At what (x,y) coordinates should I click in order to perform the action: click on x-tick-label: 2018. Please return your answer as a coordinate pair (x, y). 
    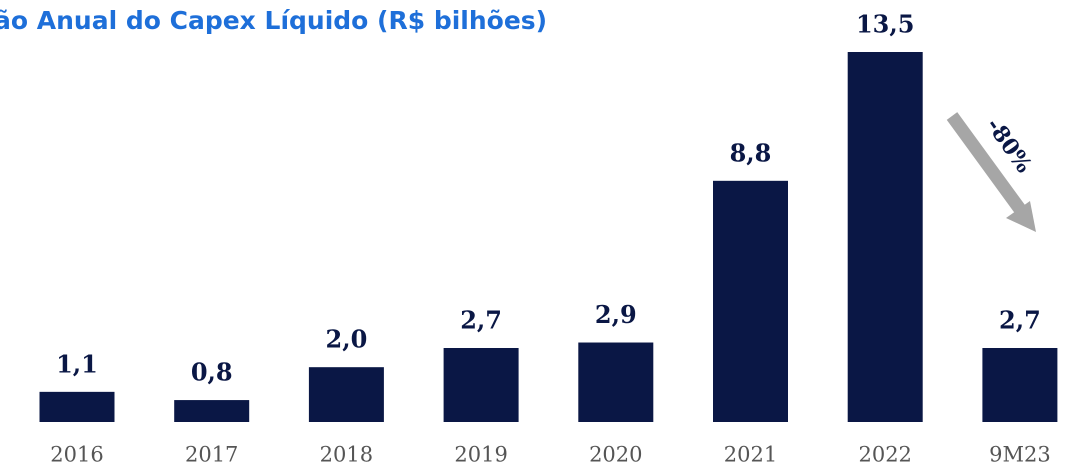
    Looking at the image, I should click on (346, 455).